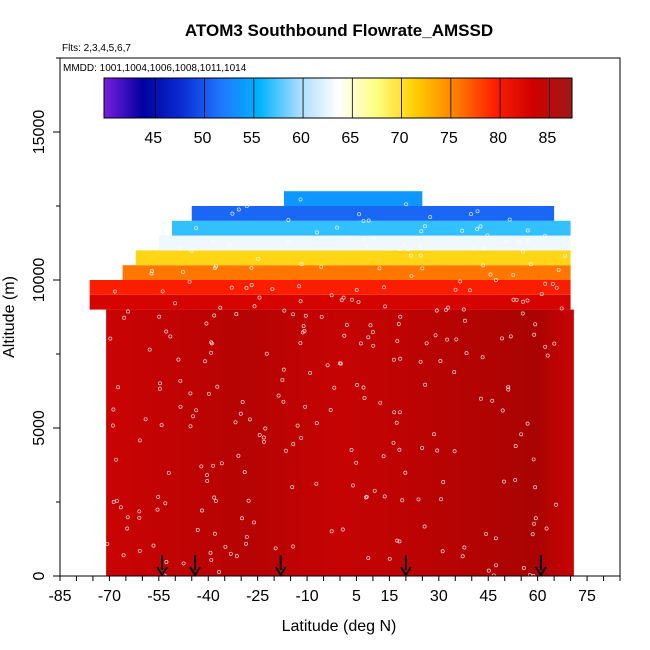  I want to click on y-axis-label: Altitude (m), so click(9, 317).